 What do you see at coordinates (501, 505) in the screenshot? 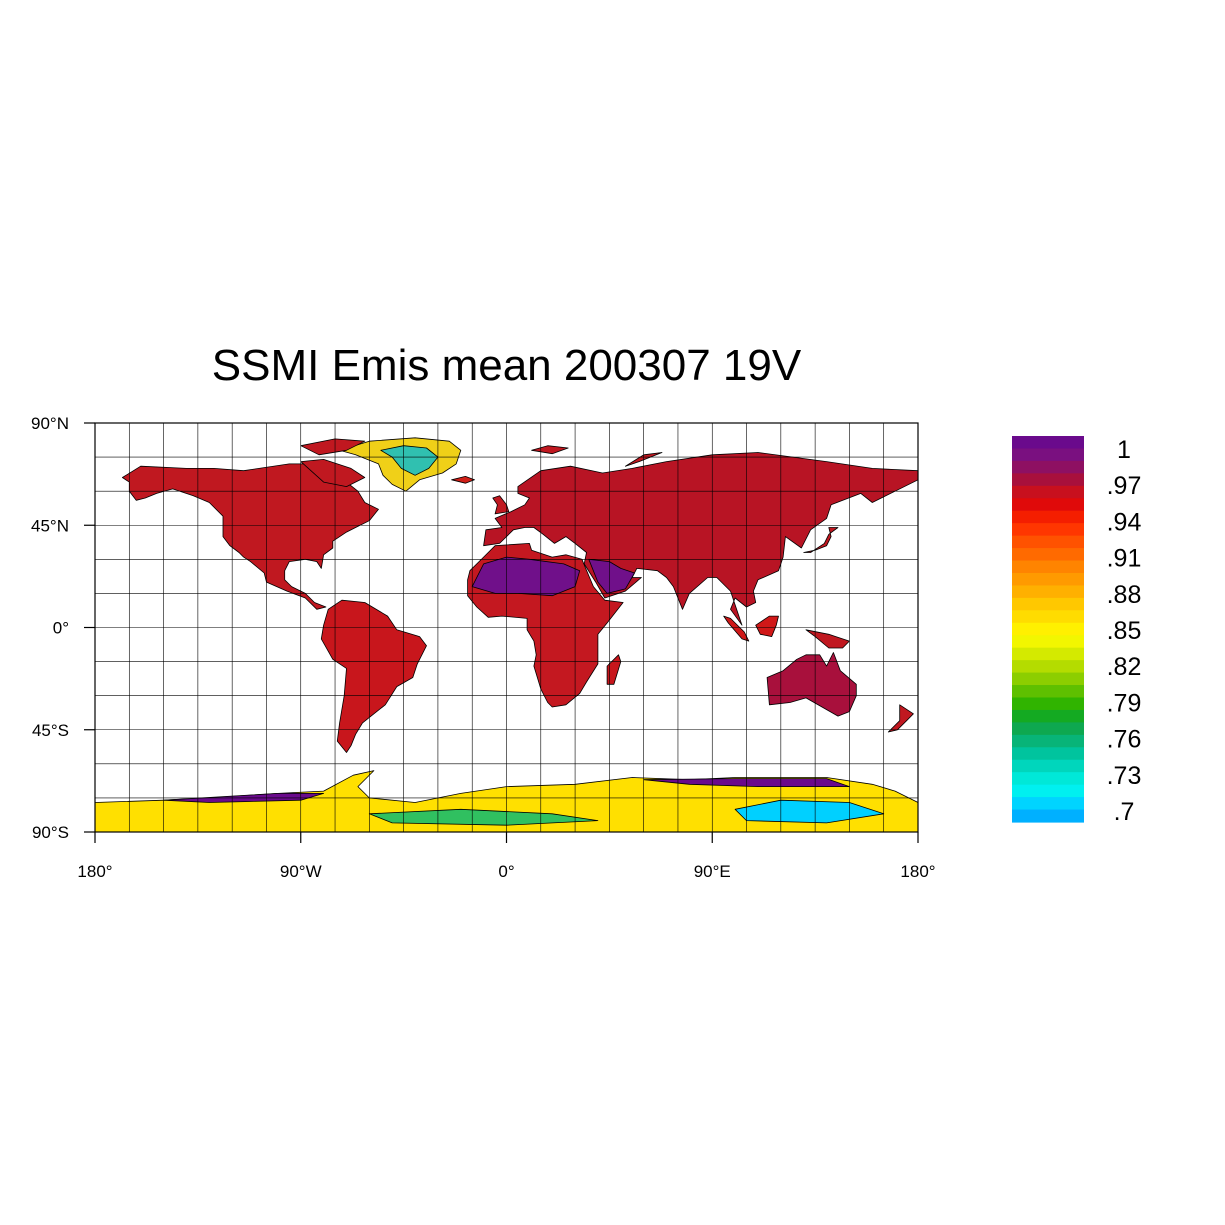
I see `region-uk` at bounding box center [501, 505].